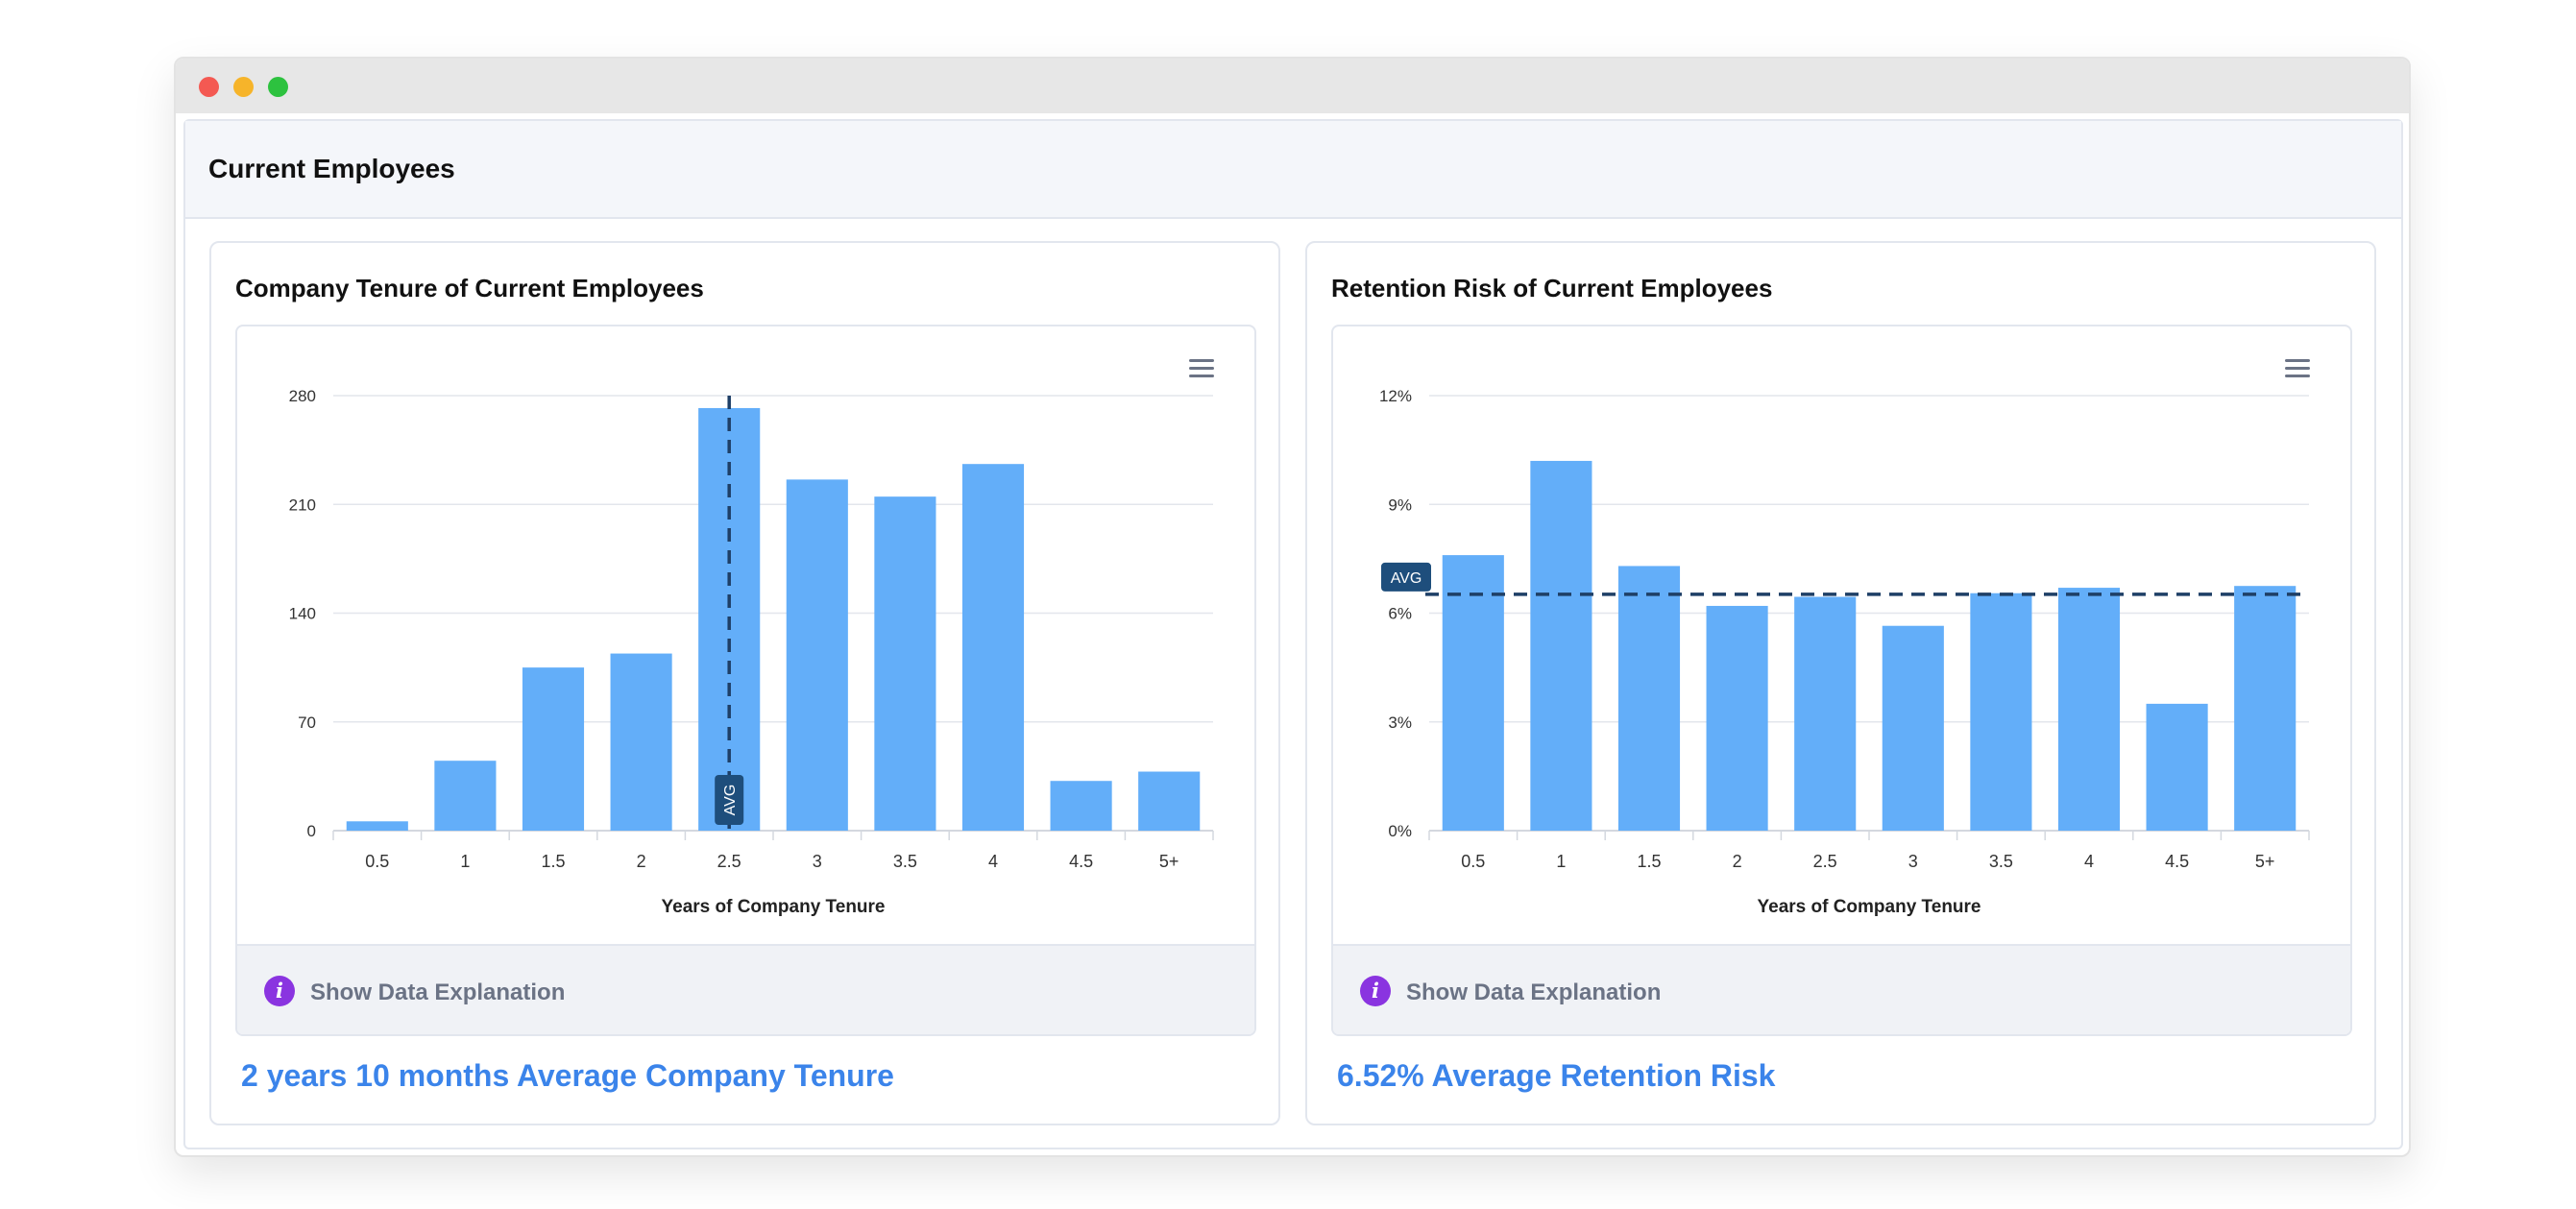  What do you see at coordinates (469, 288) in the screenshot?
I see `card-title: Company Tenure of Current Employees` at bounding box center [469, 288].